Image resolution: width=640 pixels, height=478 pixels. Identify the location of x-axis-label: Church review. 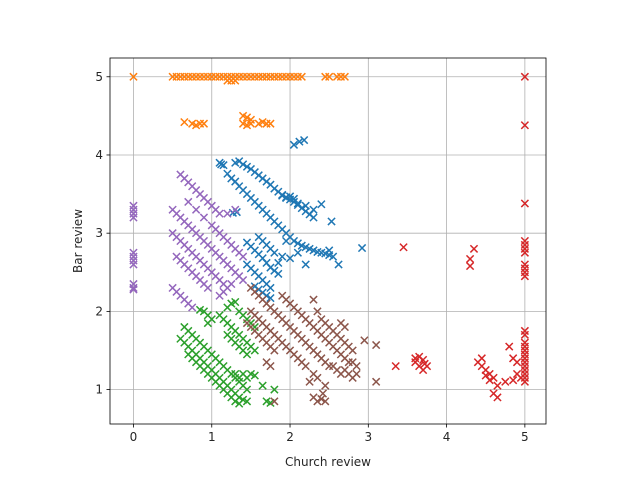
(328, 462).